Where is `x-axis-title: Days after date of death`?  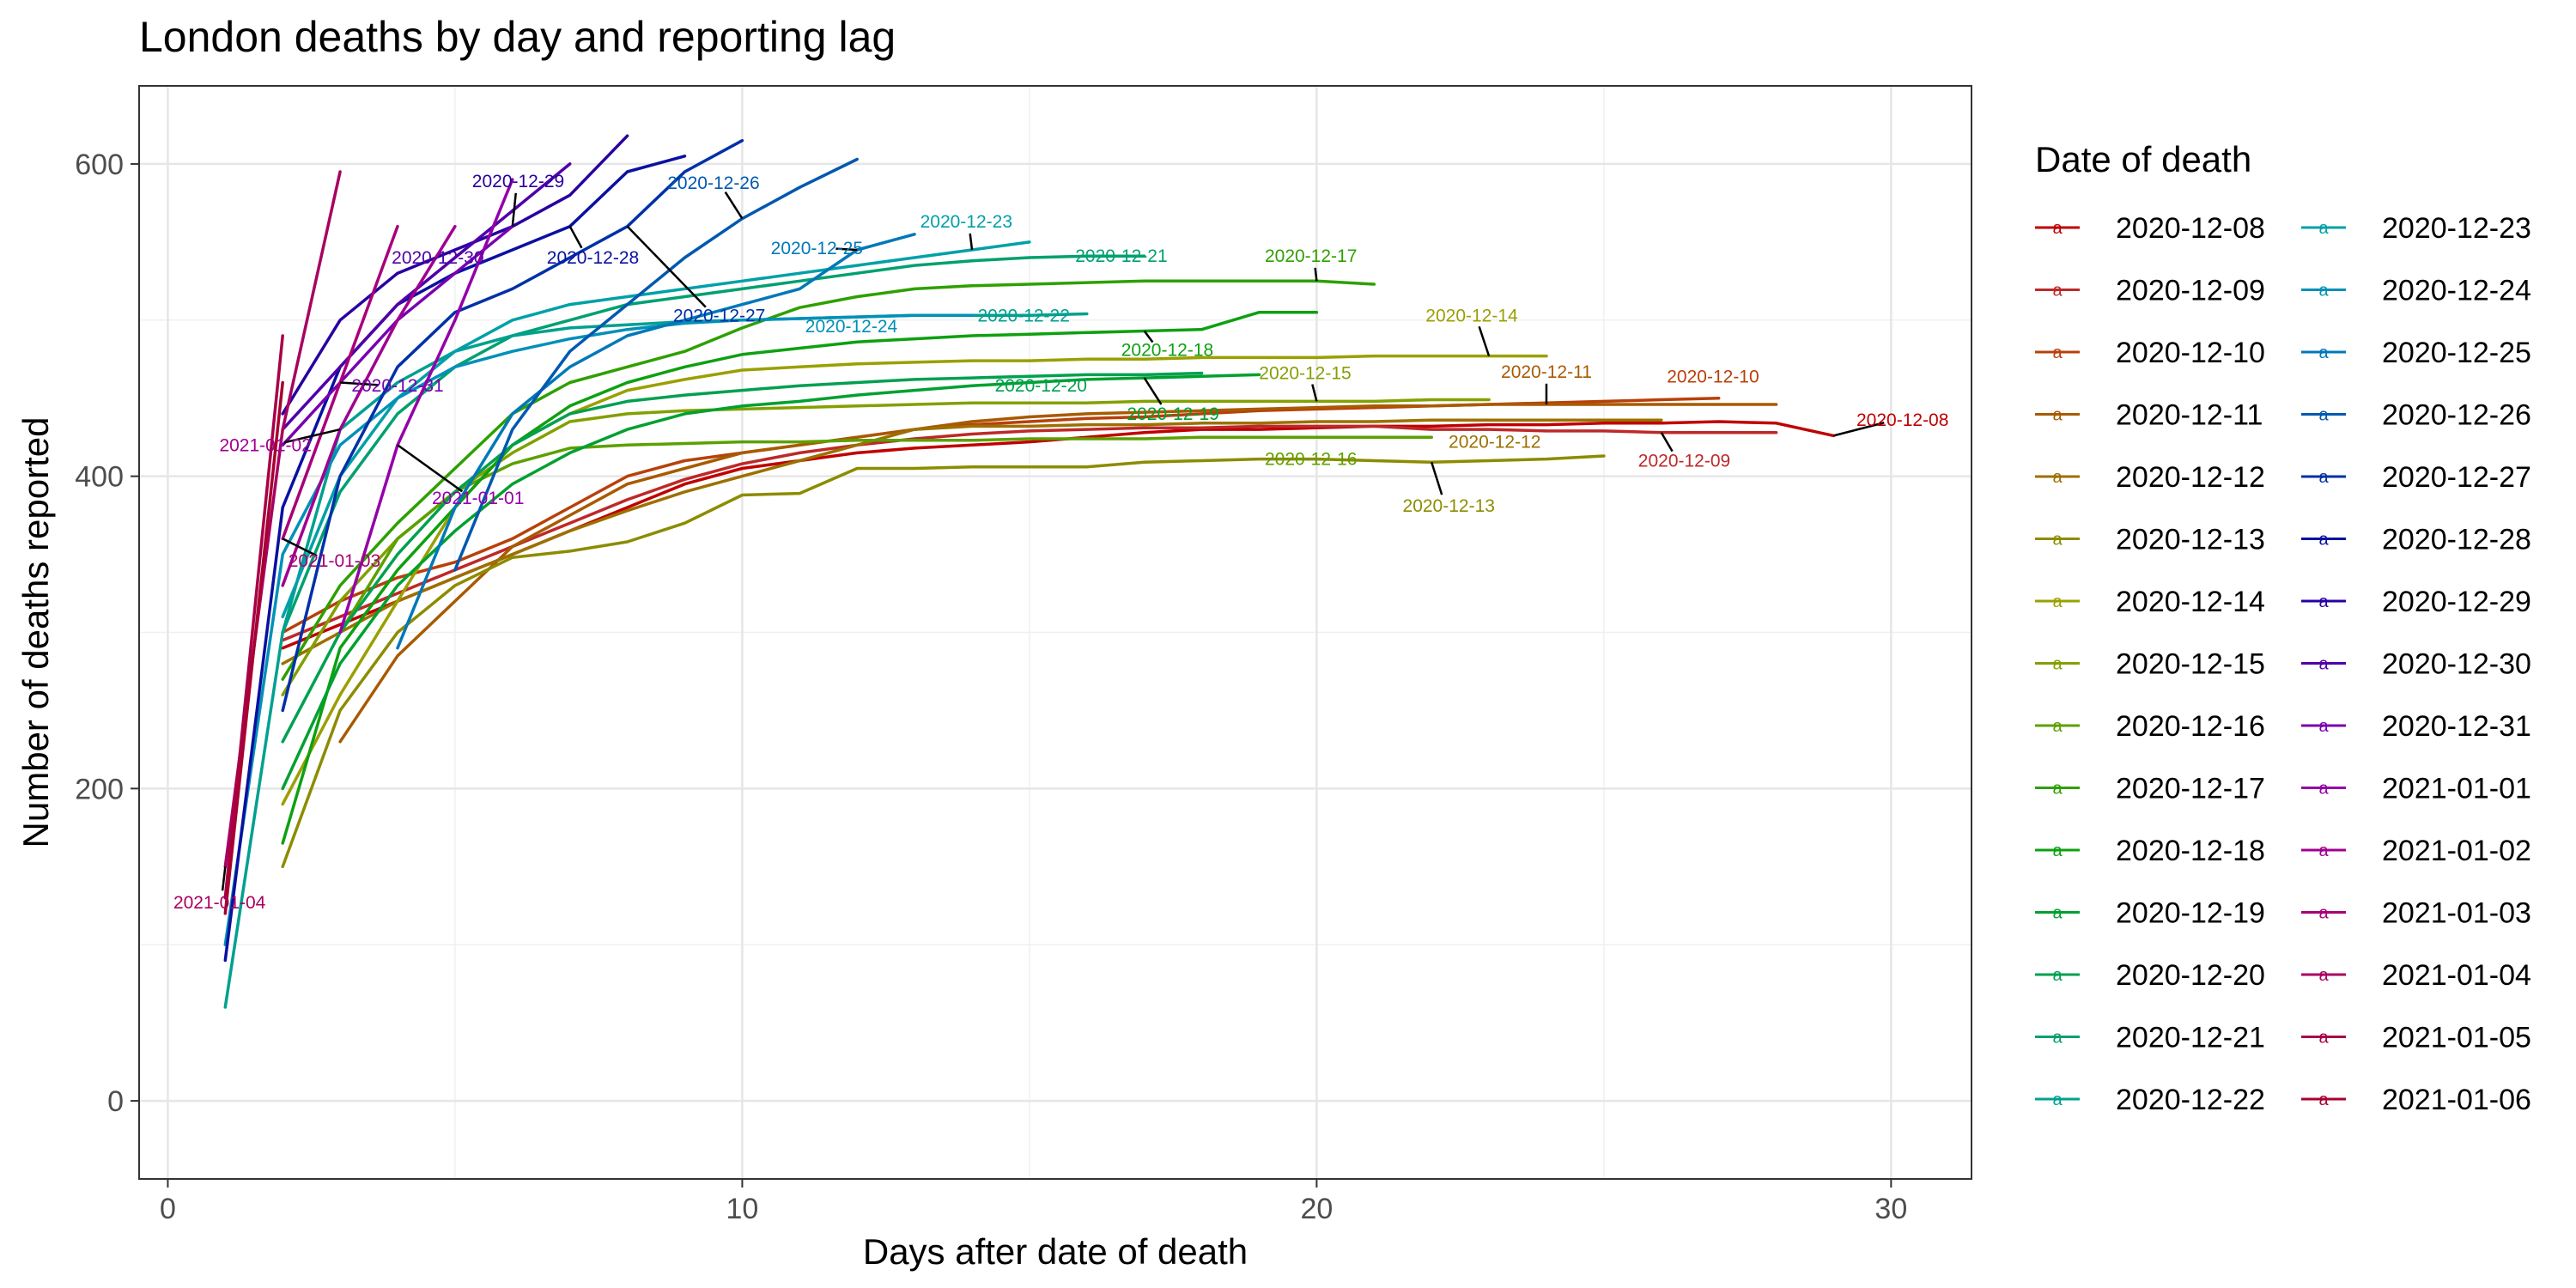
x-axis-title: Days after date of death is located at coordinates (1056, 1251).